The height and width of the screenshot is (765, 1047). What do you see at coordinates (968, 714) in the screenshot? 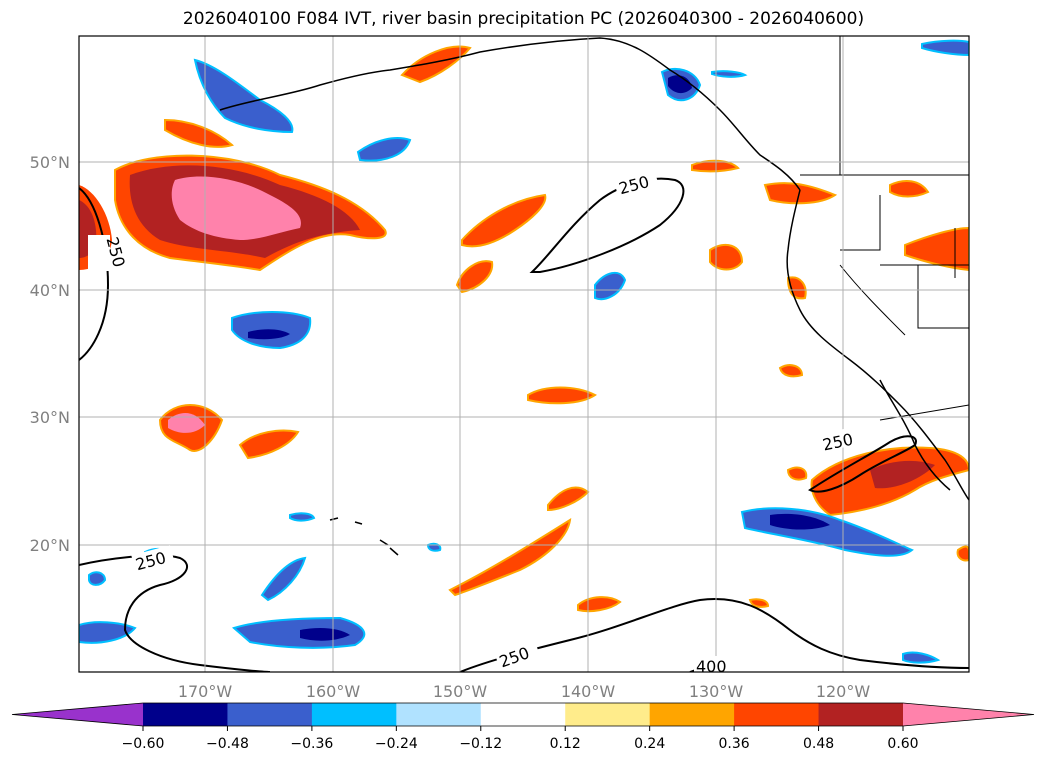
I see `colorbar-extension-high` at bounding box center [968, 714].